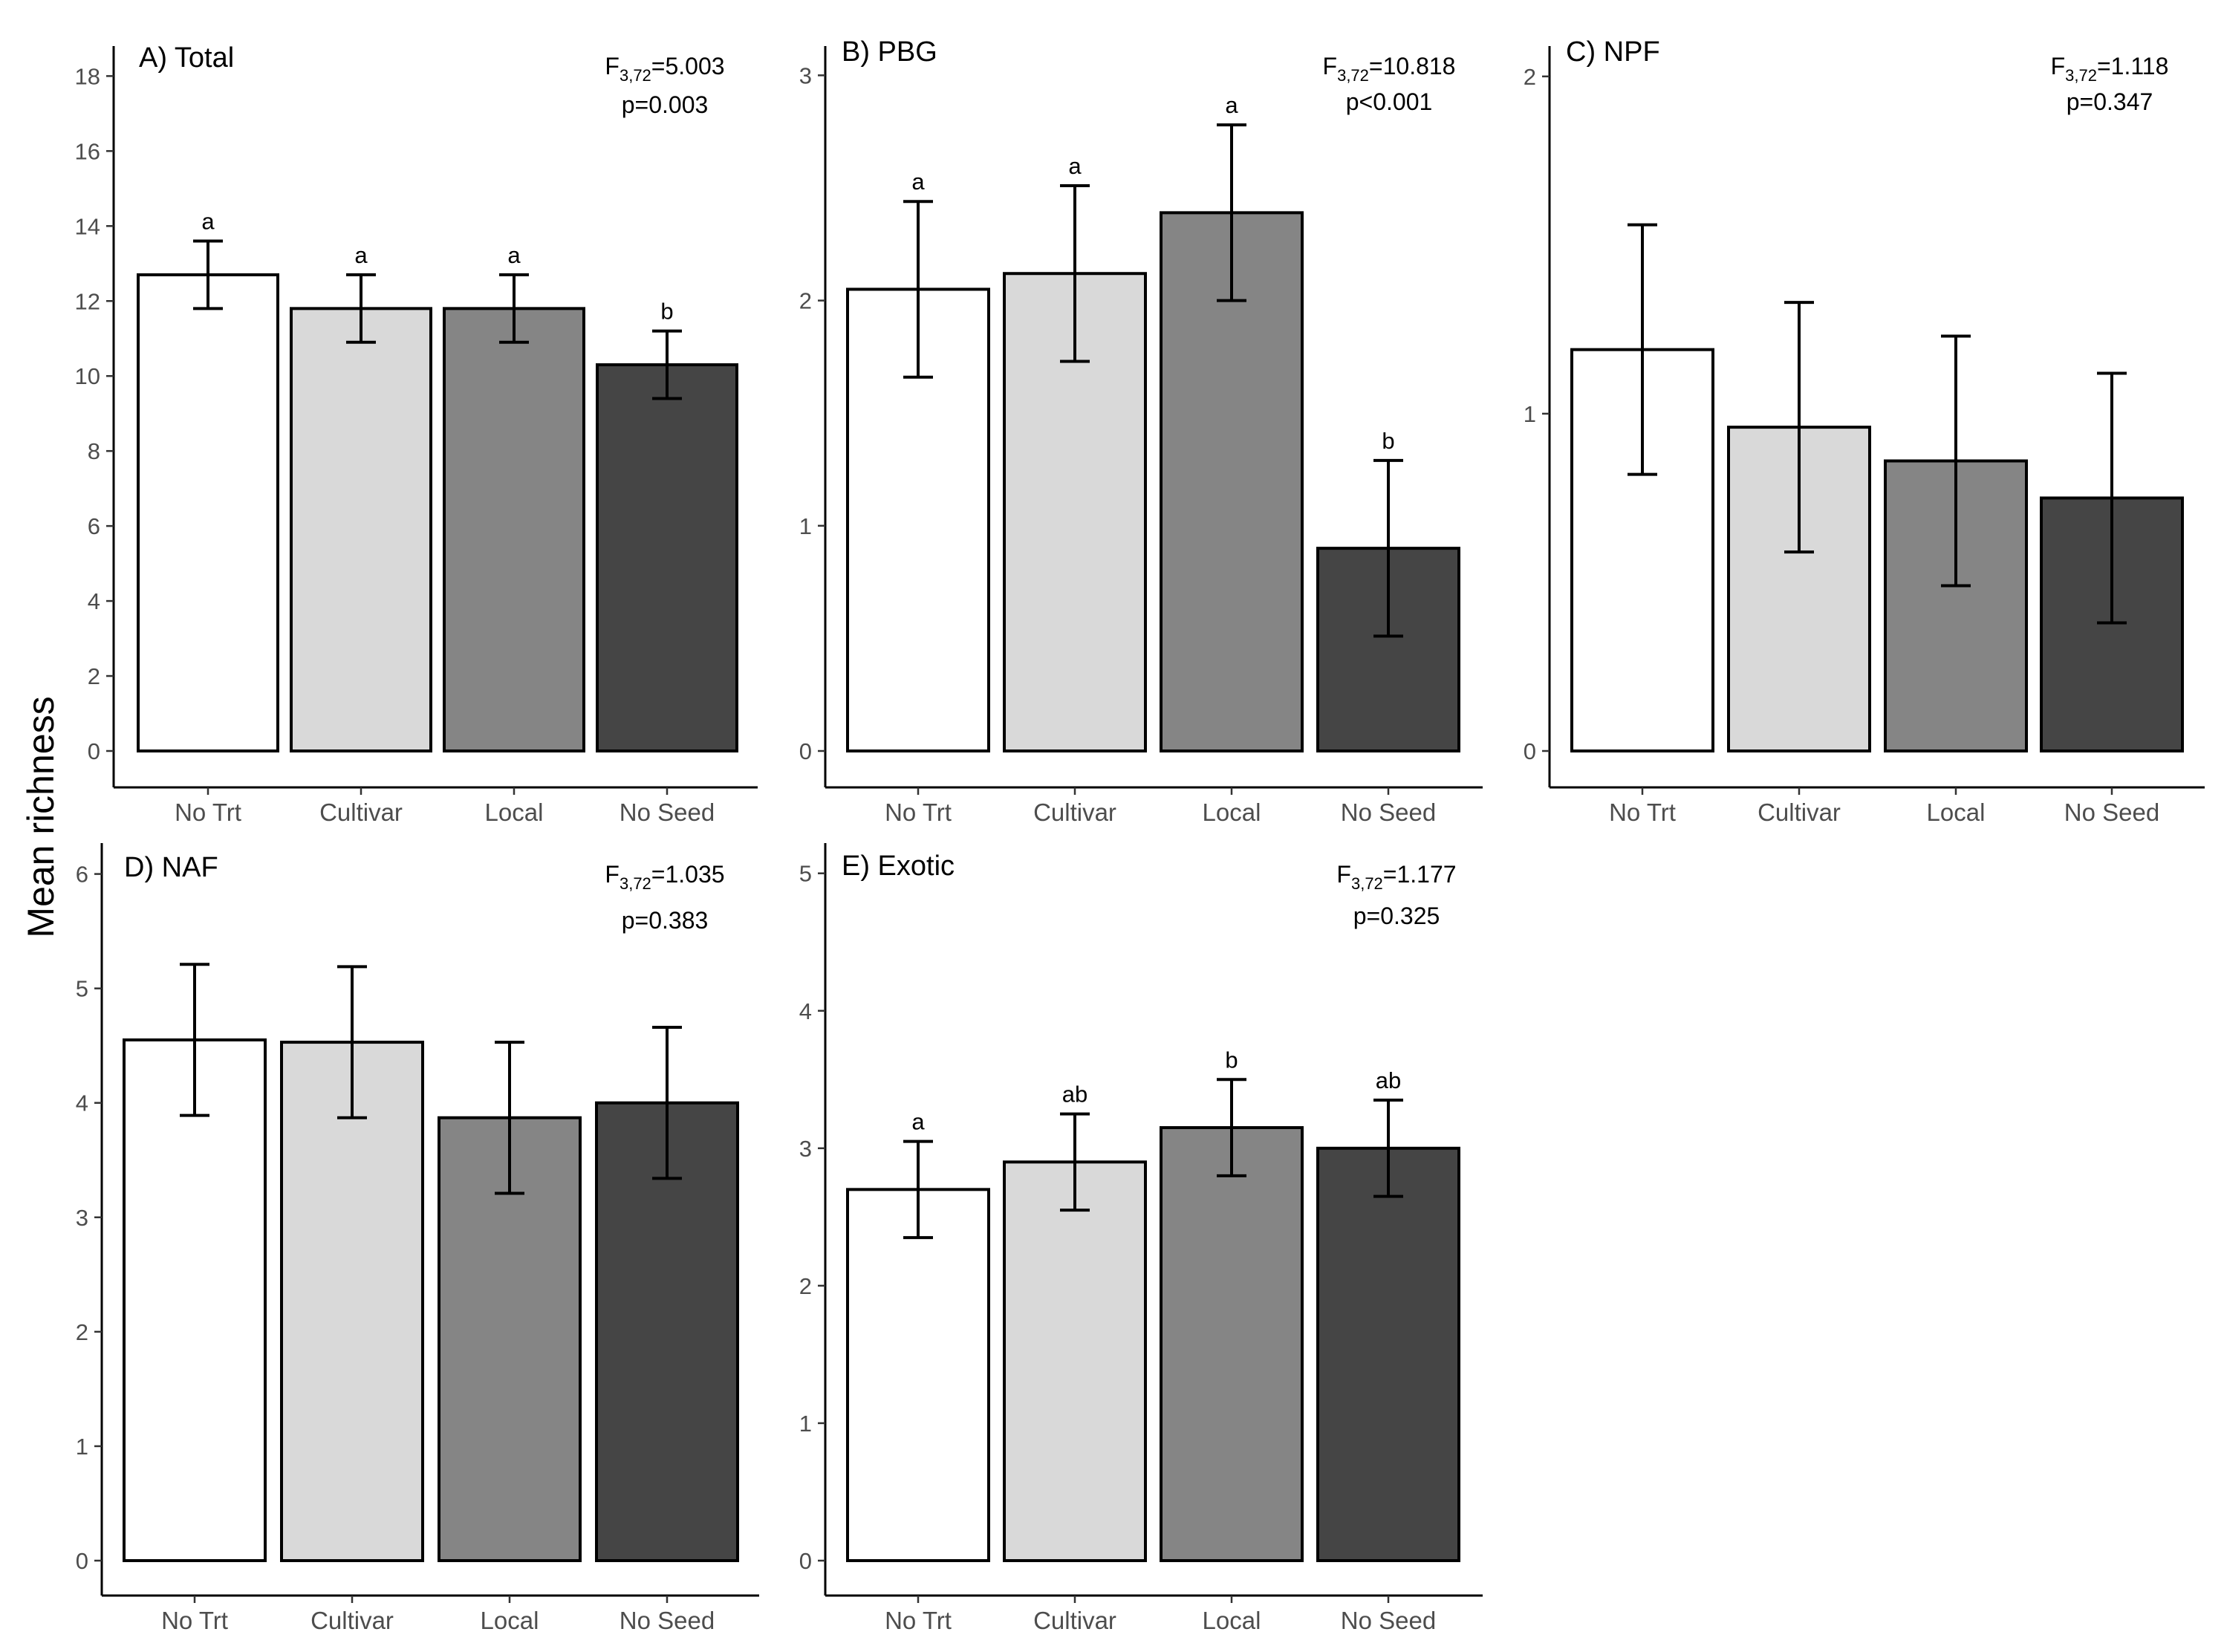  I want to click on p-value: p<0.001, so click(1389, 102).